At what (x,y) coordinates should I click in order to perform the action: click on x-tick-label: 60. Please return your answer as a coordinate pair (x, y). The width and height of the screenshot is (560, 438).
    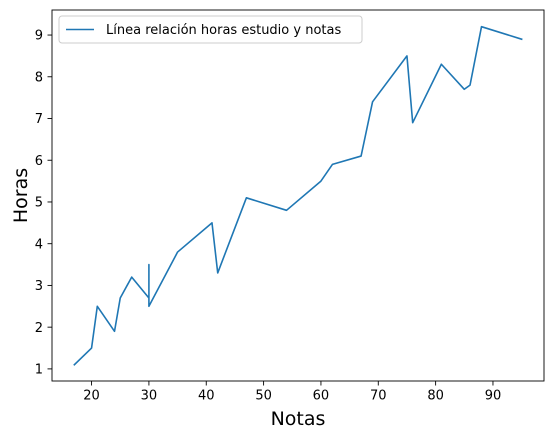
    Looking at the image, I should click on (321, 396).